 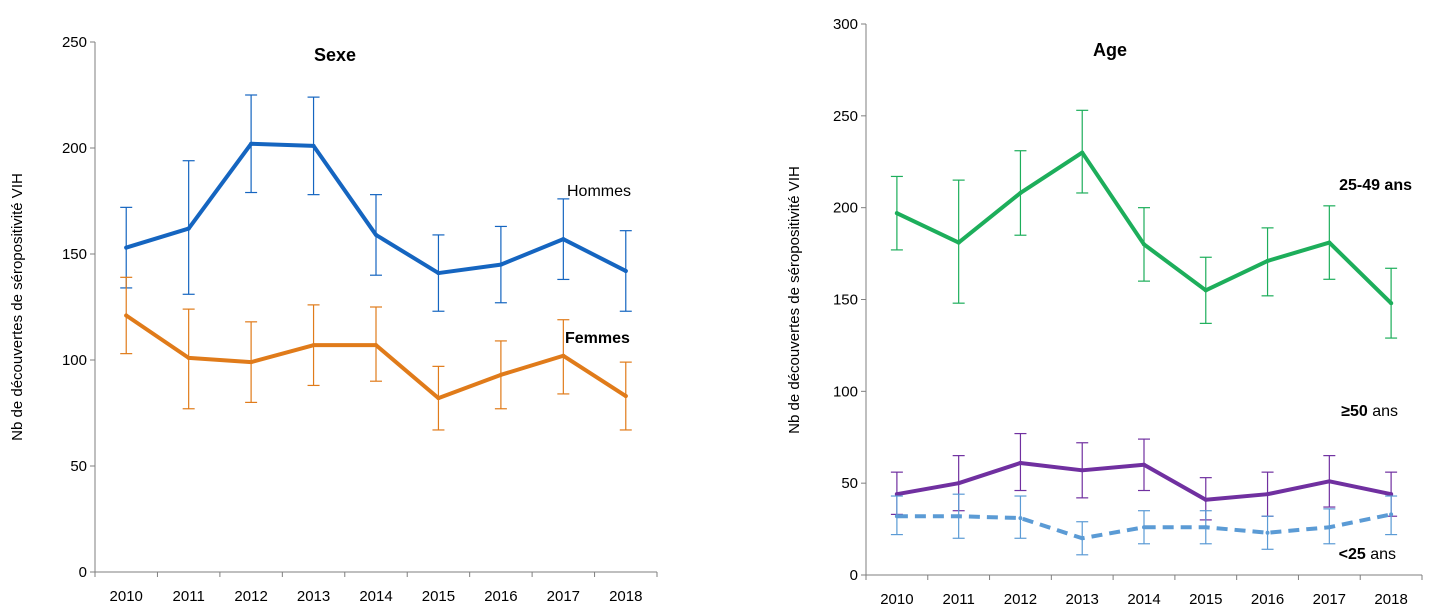 What do you see at coordinates (74, 360) in the screenshot?
I see `y-tick-label: 100` at bounding box center [74, 360].